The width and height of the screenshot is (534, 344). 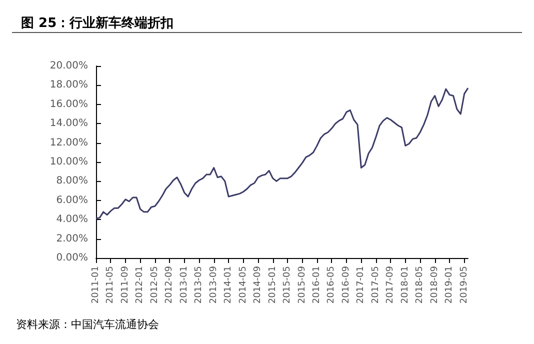 I want to click on x-tick-label: 2015-09, so click(x=302, y=285).